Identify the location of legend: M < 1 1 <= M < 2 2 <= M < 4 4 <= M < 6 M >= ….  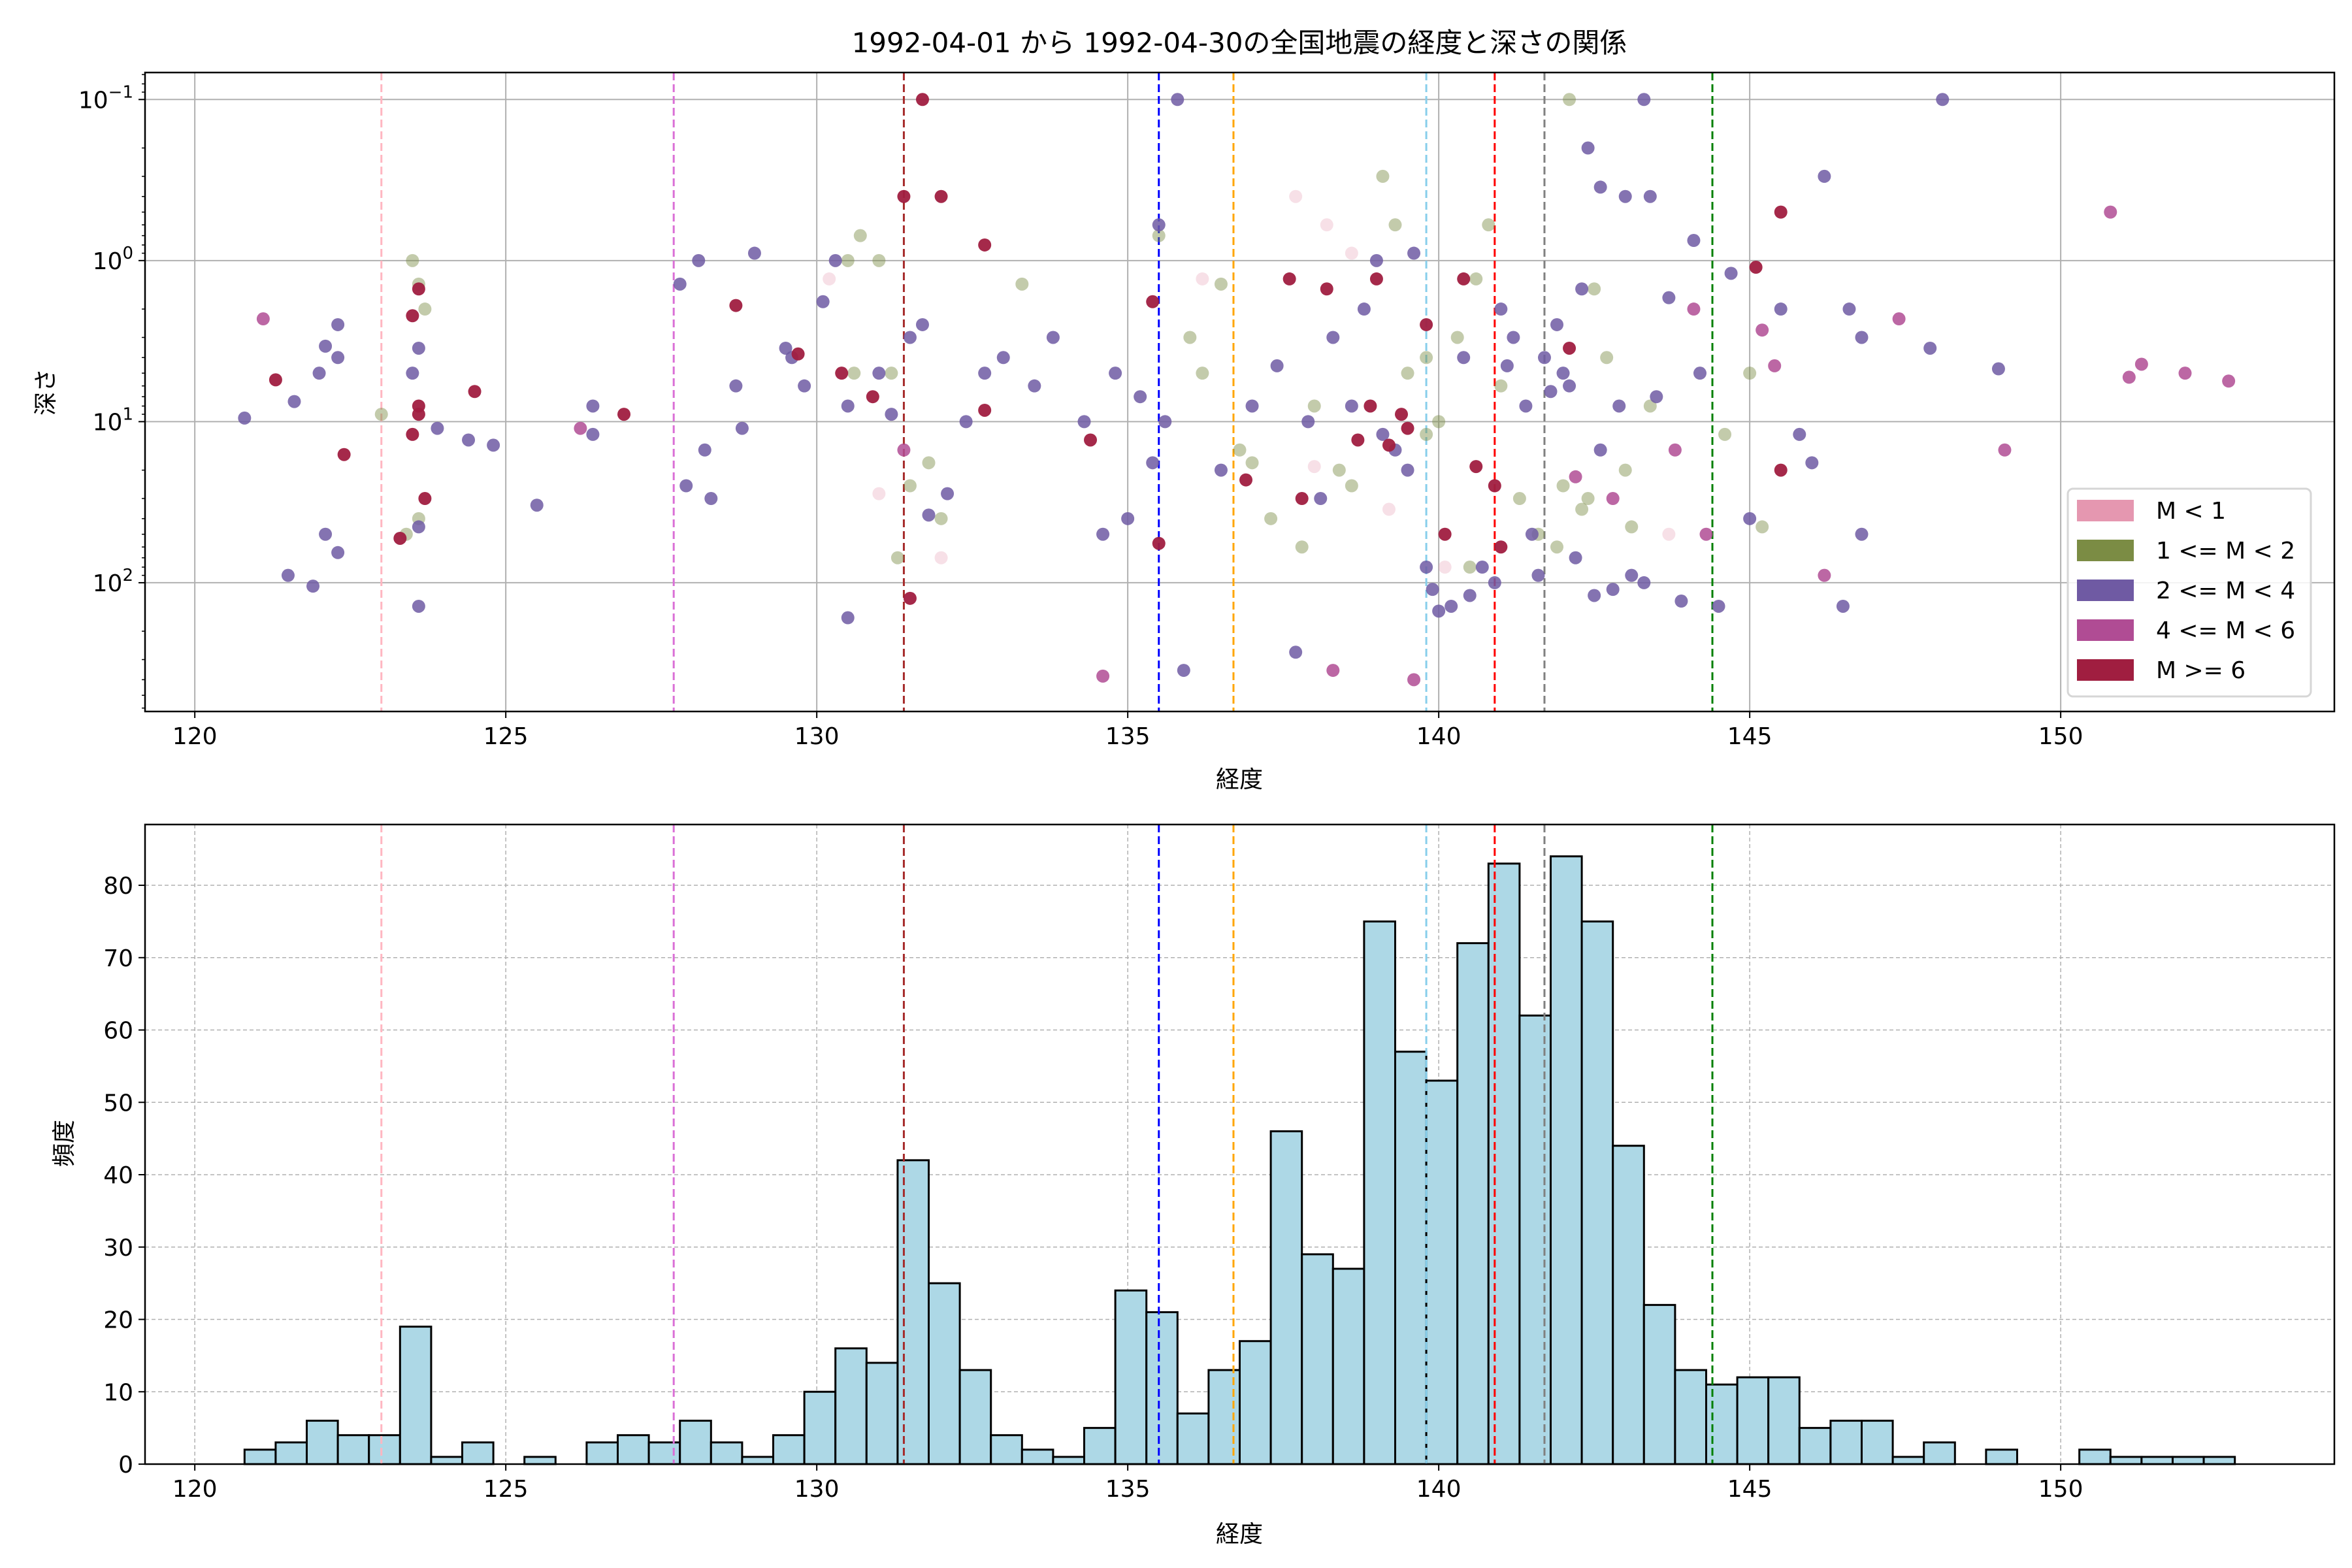
(2189, 592).